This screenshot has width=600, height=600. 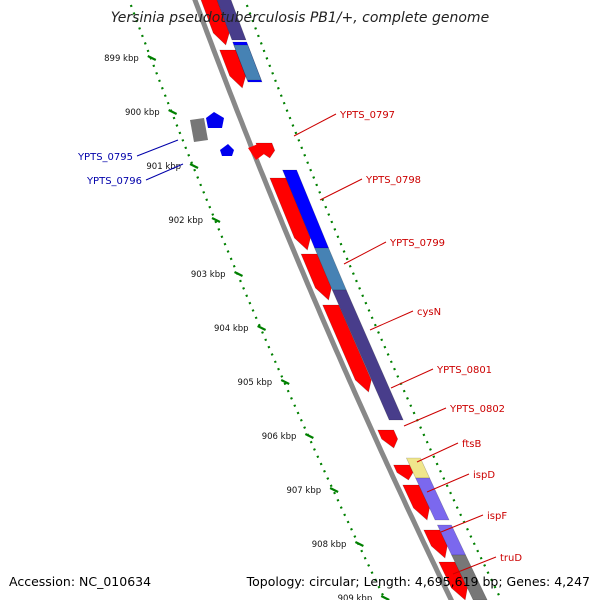 I want to click on gene-label-YPTS_0796: YPTS_0796, so click(x=114, y=181).